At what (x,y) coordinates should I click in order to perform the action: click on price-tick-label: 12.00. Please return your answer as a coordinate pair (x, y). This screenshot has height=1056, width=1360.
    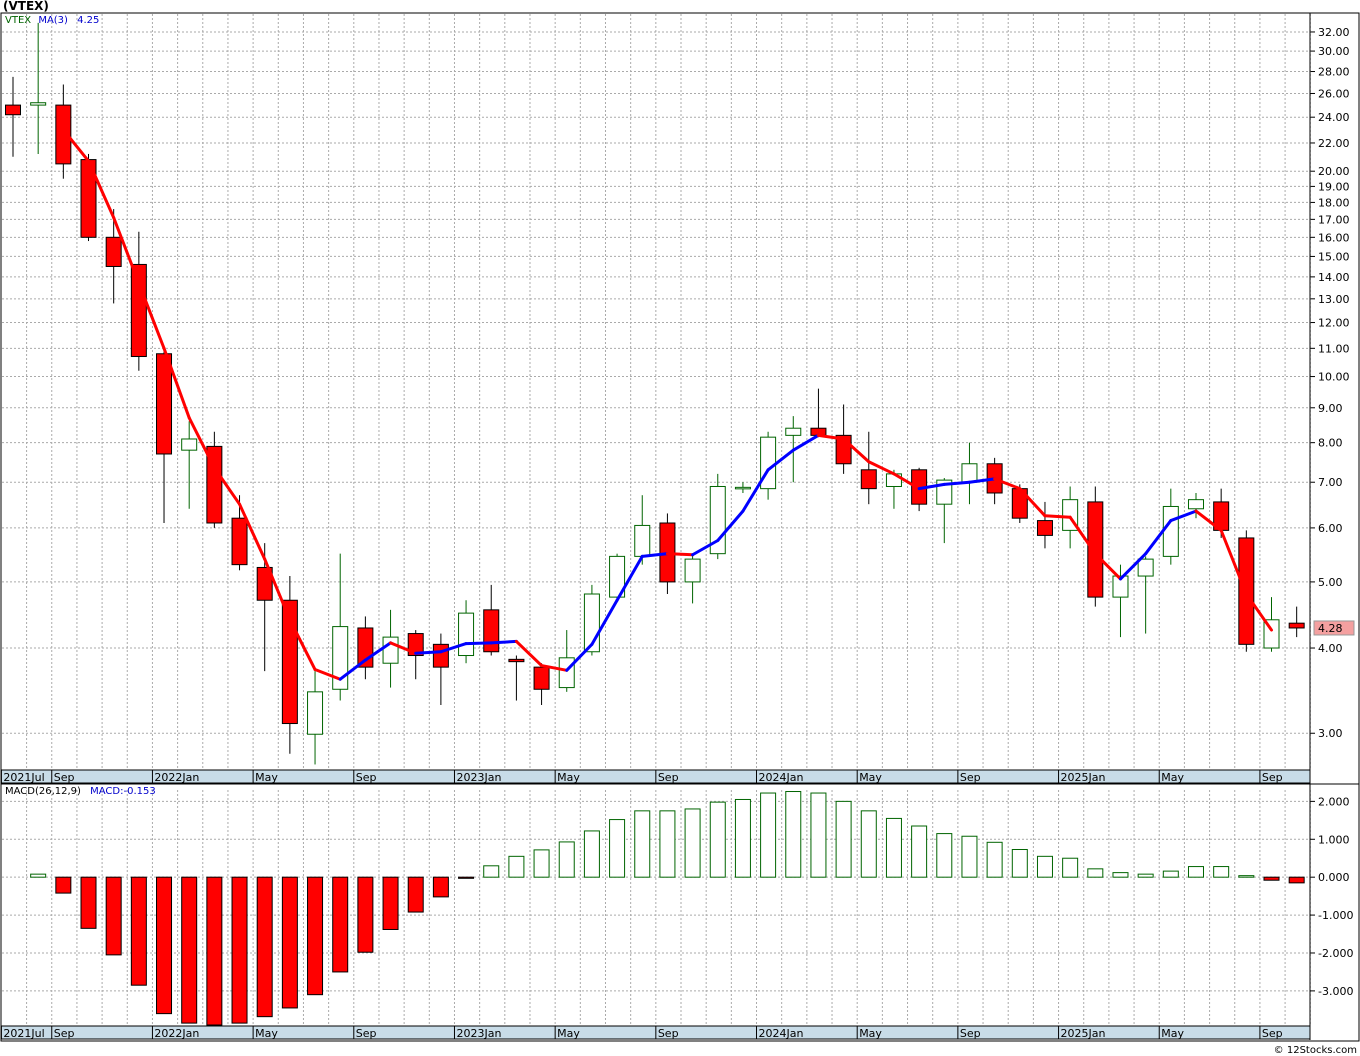
    Looking at the image, I should click on (1334, 323).